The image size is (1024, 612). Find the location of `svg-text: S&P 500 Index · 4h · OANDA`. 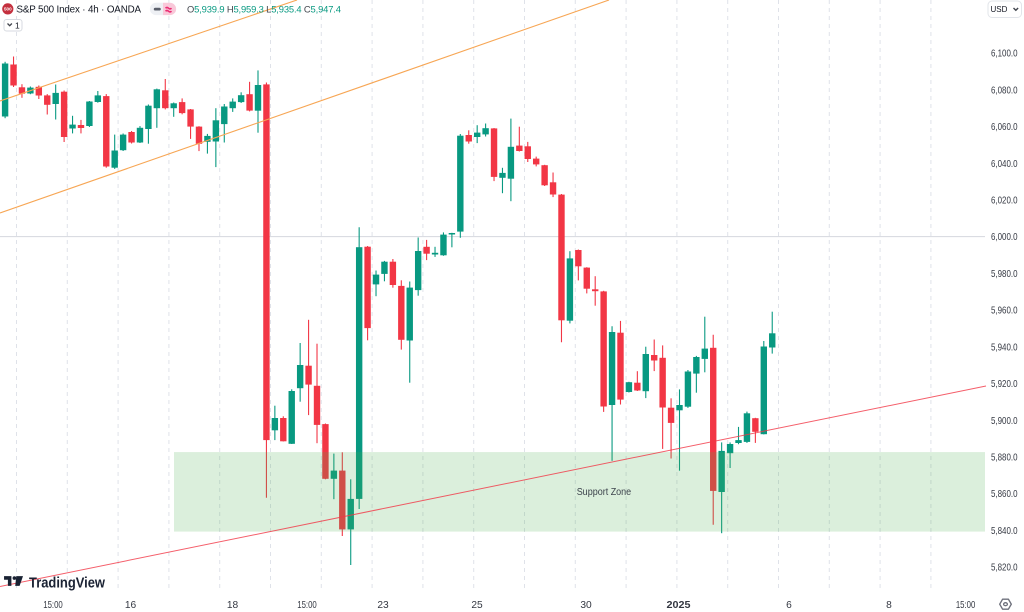

svg-text: S&P 500 Index · 4h · OANDA is located at coordinates (79, 9).